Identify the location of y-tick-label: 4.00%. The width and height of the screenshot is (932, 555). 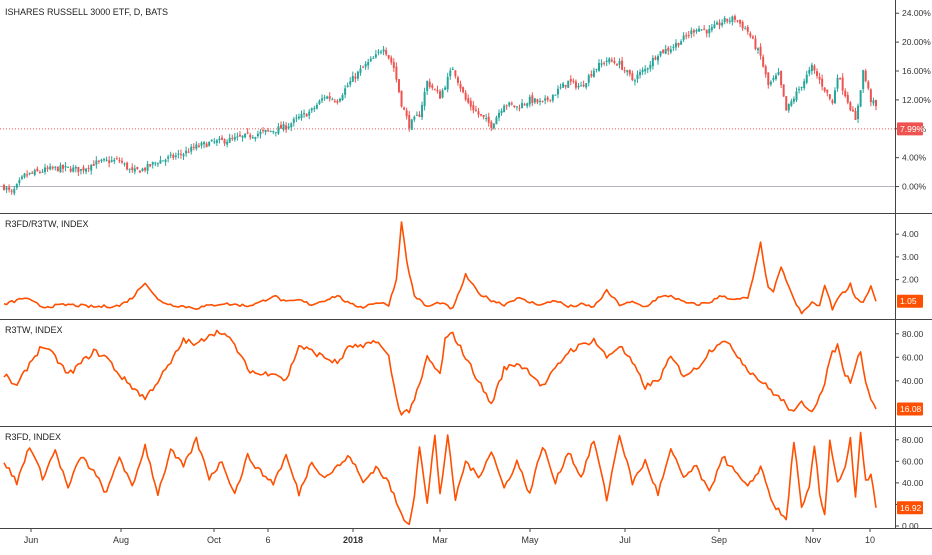
(914, 158).